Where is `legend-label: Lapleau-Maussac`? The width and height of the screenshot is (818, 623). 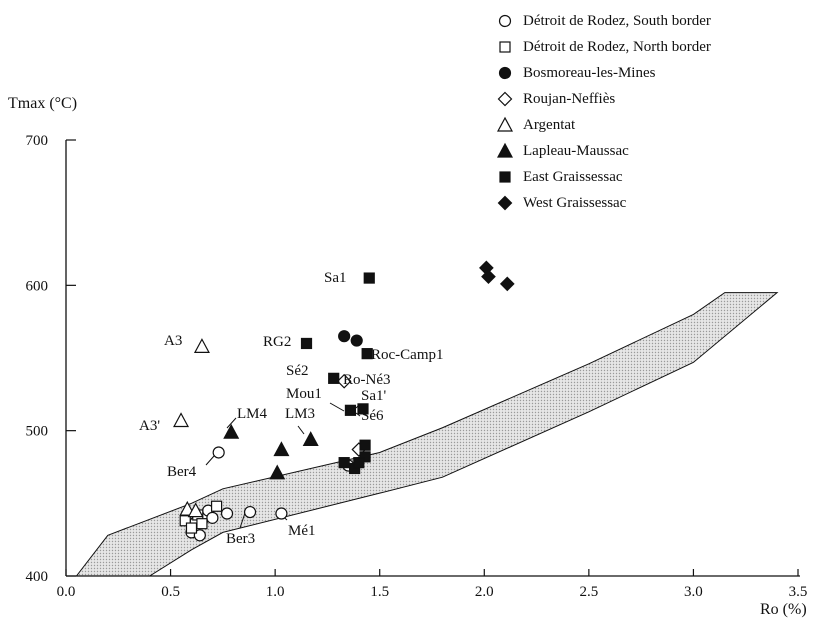 legend-label: Lapleau-Maussac is located at coordinates (576, 150).